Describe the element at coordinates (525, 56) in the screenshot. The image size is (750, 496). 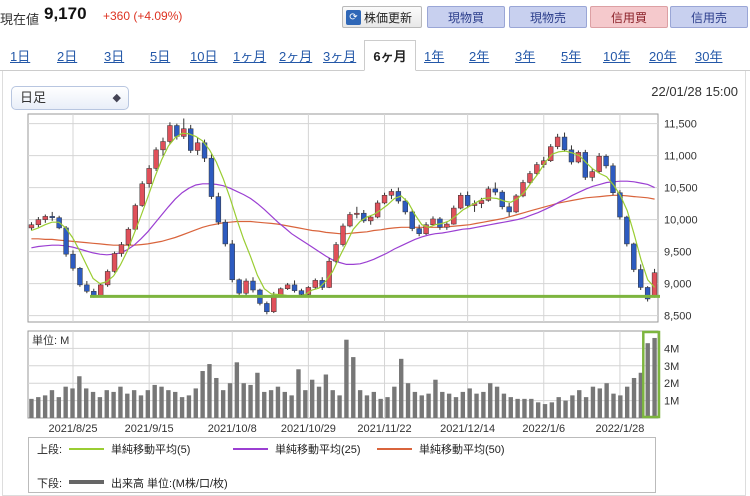
I see `tab-3y: 3年` at that location.